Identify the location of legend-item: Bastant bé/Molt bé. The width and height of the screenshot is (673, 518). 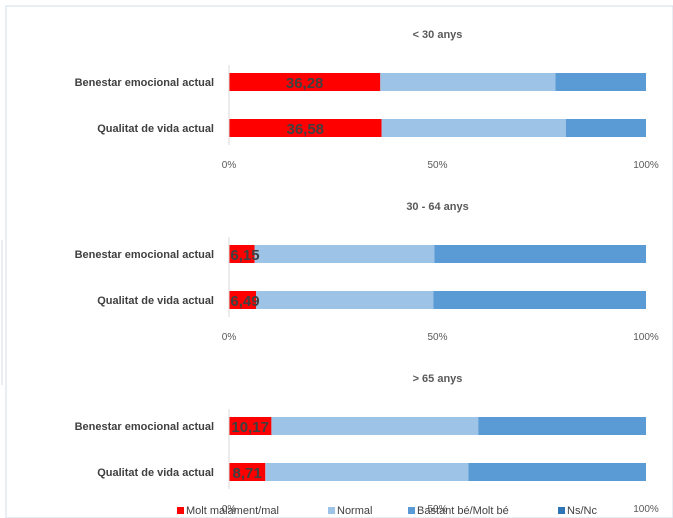
(458, 511).